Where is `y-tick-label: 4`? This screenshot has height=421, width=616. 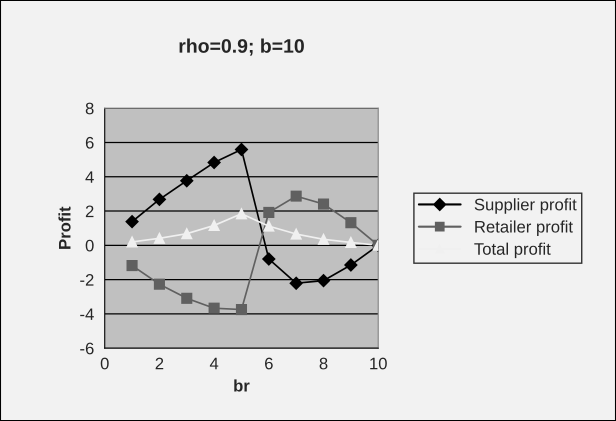 y-tick-label: 4 is located at coordinates (89, 177).